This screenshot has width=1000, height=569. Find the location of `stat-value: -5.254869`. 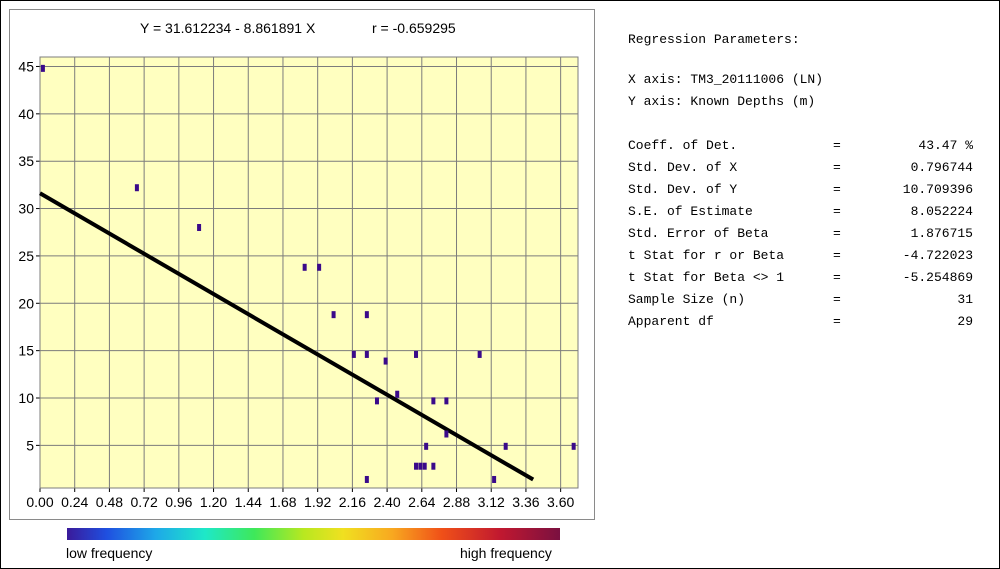

stat-value: -5.254869 is located at coordinates (937, 277).